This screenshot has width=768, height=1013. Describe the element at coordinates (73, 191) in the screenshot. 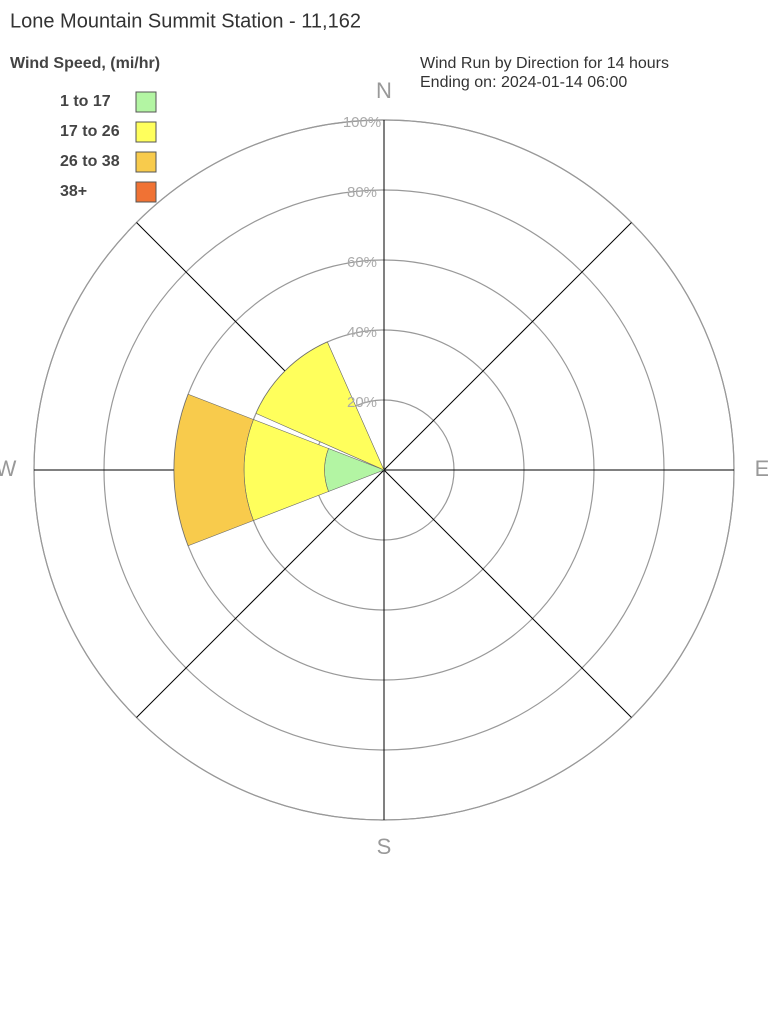

I see `legend-label: 38+` at that location.